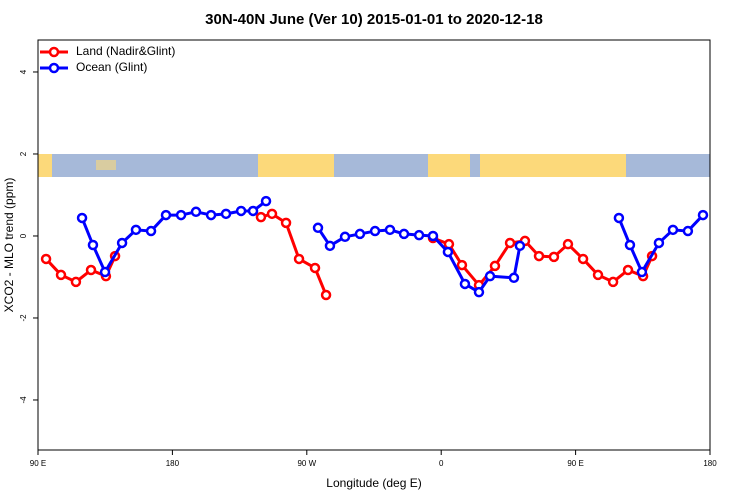 This screenshot has width=750, height=500. Describe the element at coordinates (125, 51) in the screenshot. I see `legend-label: Land (Nadir&Glint)` at that location.